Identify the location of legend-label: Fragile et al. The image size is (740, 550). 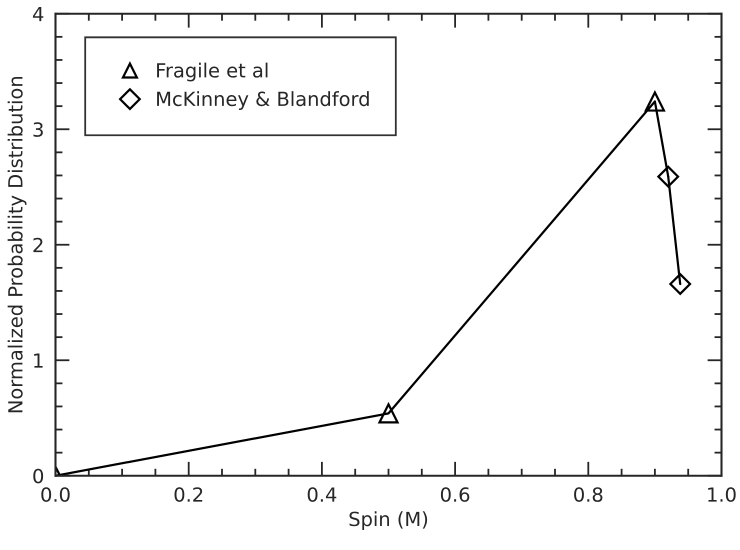
(212, 72).